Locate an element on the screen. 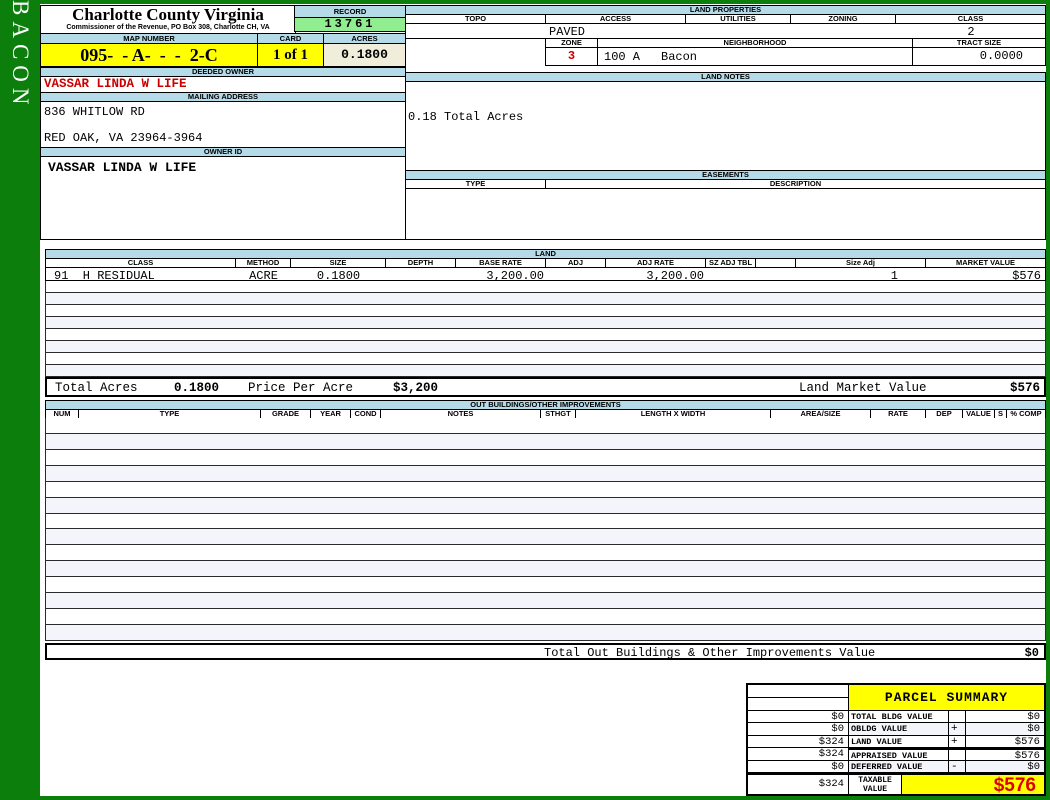 This screenshot has height=800, width=1050. land-market-value-label: Land Market Value is located at coordinates (863, 388).